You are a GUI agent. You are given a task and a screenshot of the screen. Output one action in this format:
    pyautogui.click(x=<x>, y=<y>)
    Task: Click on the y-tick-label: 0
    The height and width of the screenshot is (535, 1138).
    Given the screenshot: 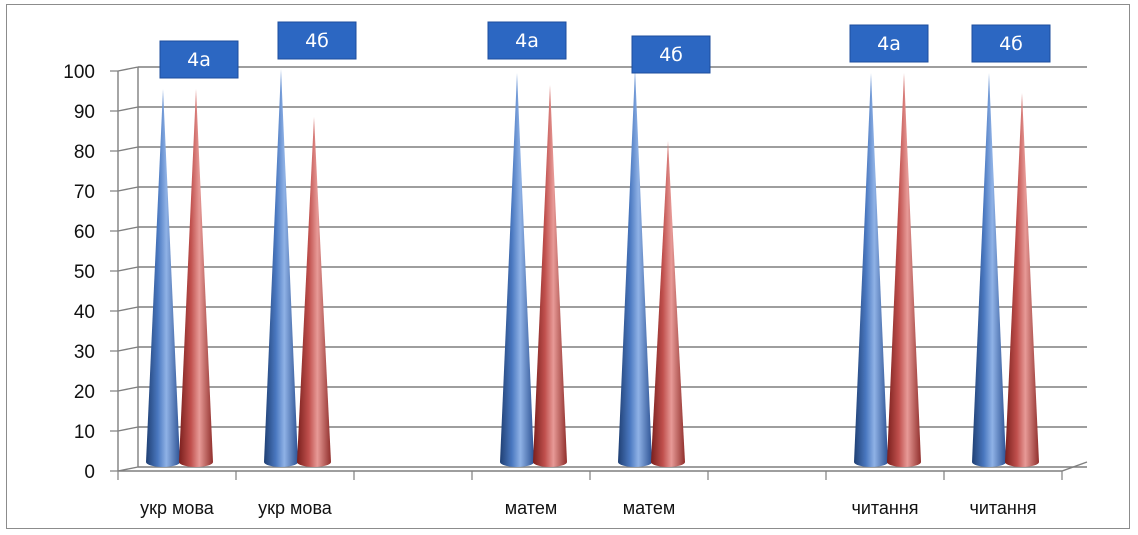 What is the action you would take?
    pyautogui.click(x=89, y=472)
    